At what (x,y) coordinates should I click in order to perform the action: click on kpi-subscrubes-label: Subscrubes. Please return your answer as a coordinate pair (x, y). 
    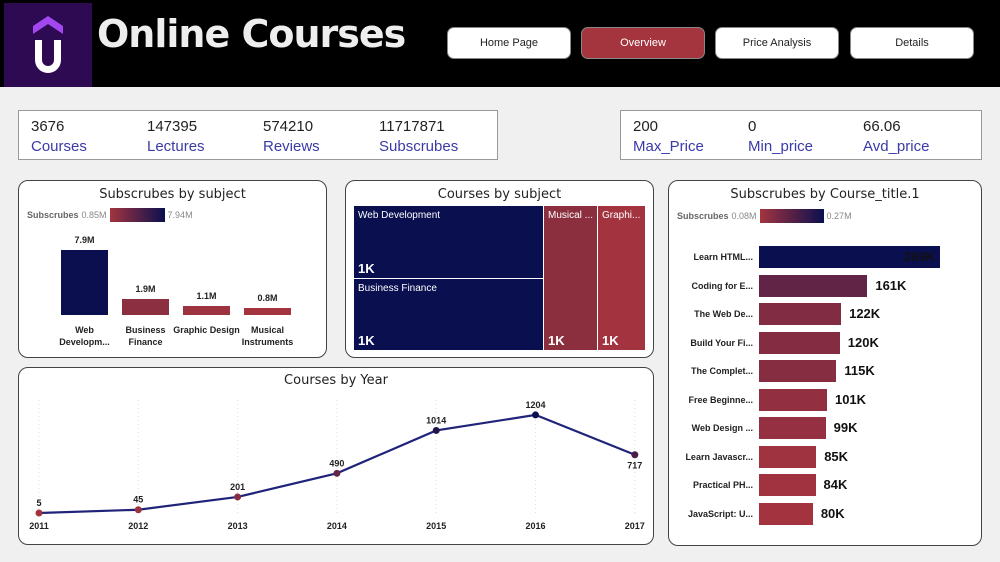
    Looking at the image, I should click on (419, 146).